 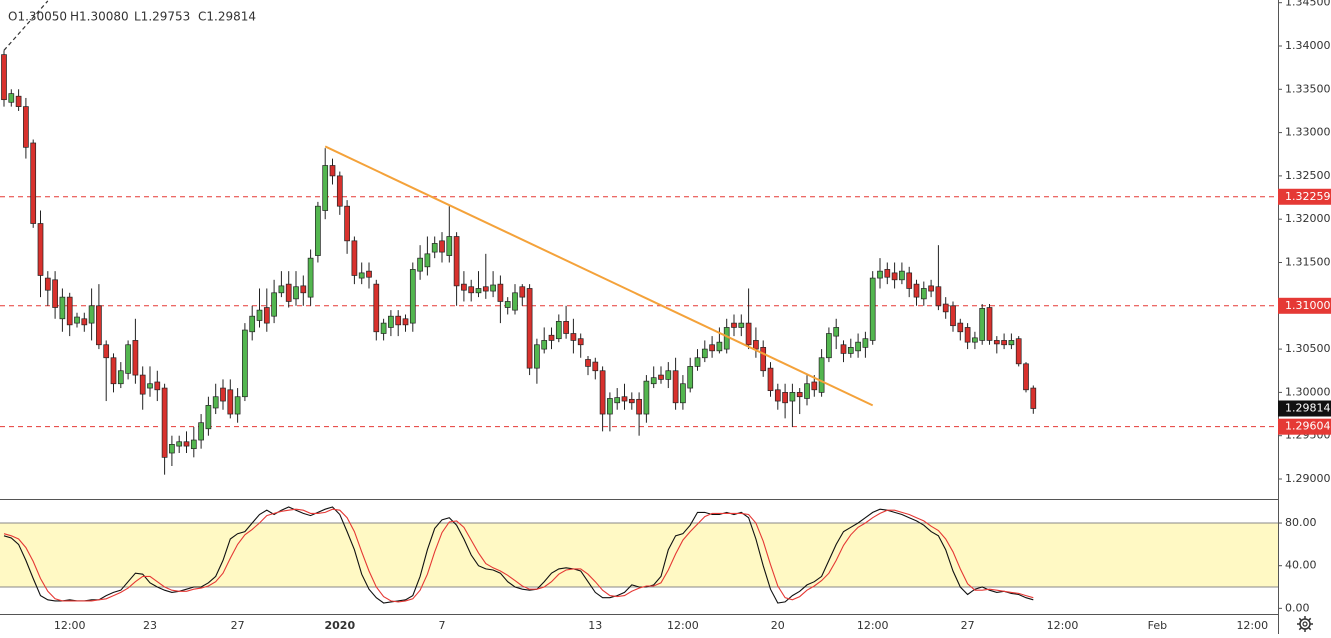 I want to click on x-tick-label: 2020, so click(x=339, y=625).